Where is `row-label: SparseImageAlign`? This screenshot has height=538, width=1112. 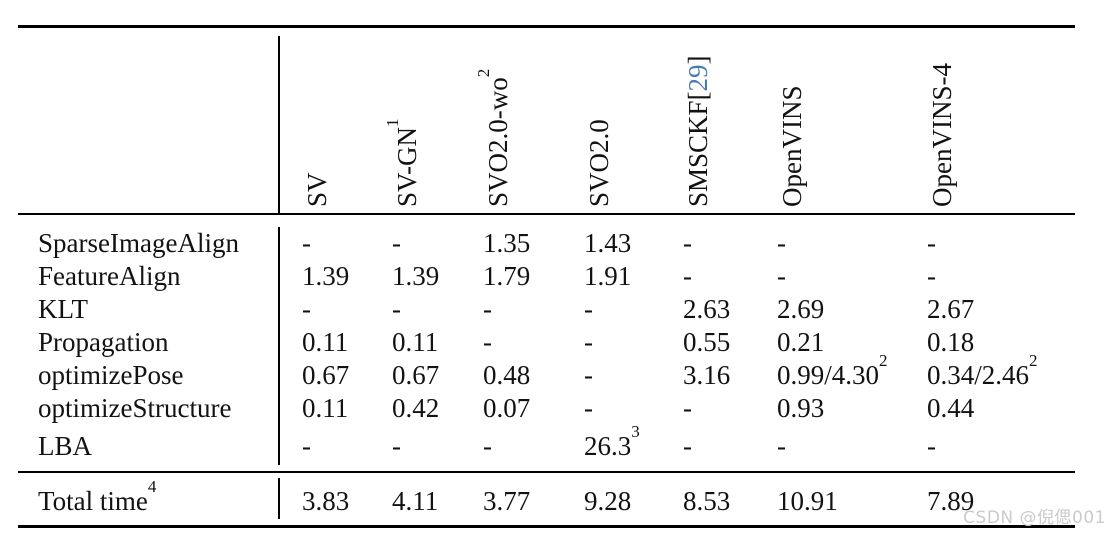
row-label: SparseImageAlign is located at coordinates (138, 243).